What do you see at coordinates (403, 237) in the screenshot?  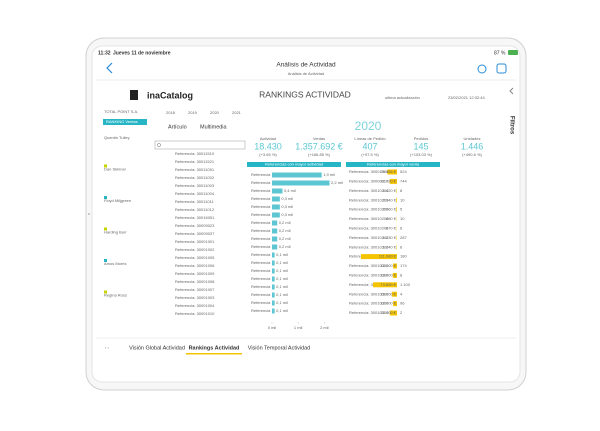 I see `sales-units: 287` at bounding box center [403, 237].